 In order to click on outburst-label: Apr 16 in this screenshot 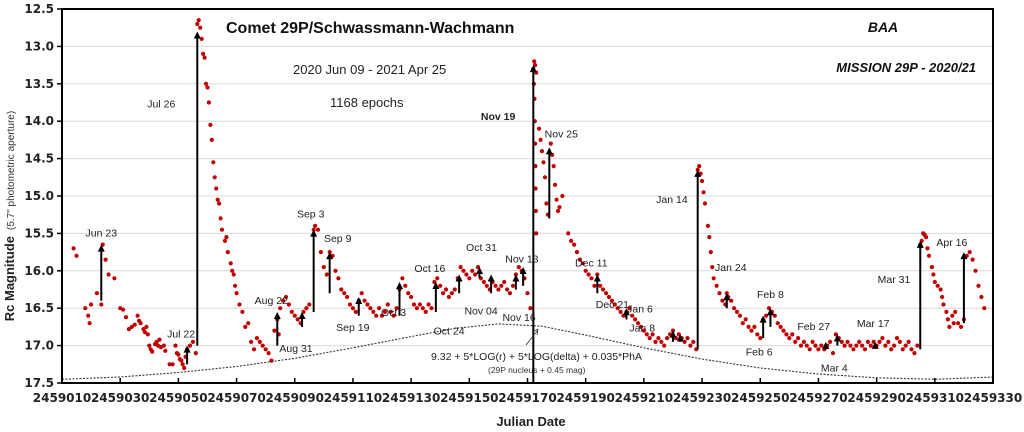, I will do `click(951, 243)`.